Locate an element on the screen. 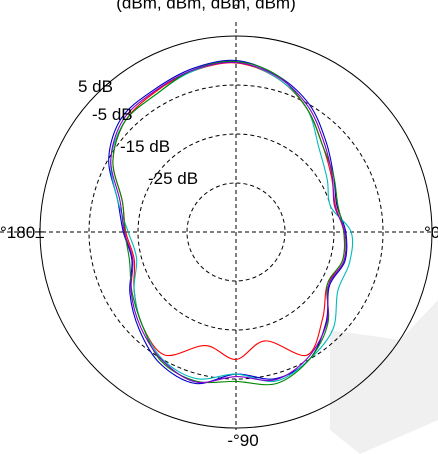 Image resolution: width=438 pixels, height=454 pixels. angle-label-top: ° is located at coordinates (236, 10).